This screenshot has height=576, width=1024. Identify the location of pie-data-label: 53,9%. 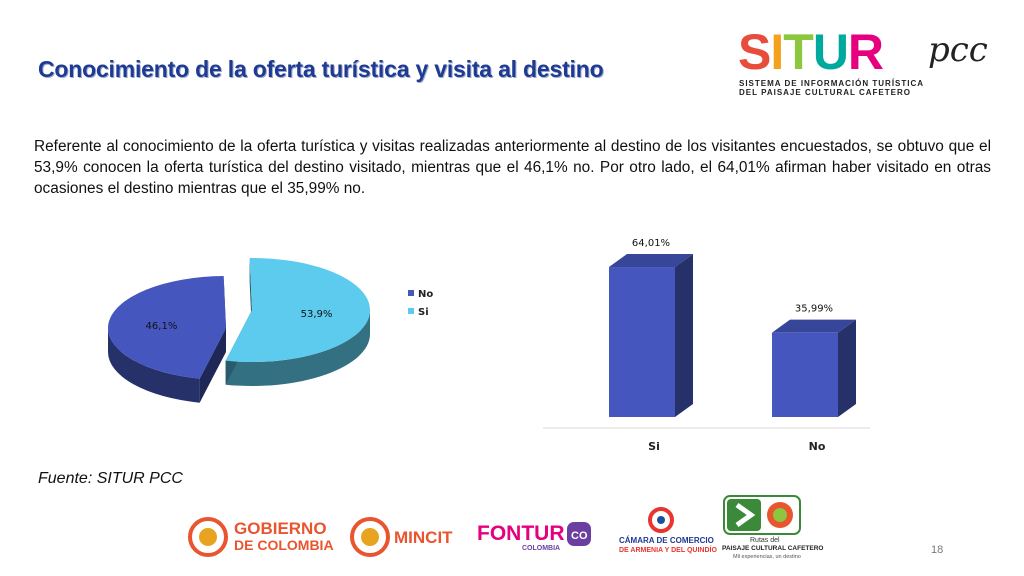
(317, 314).